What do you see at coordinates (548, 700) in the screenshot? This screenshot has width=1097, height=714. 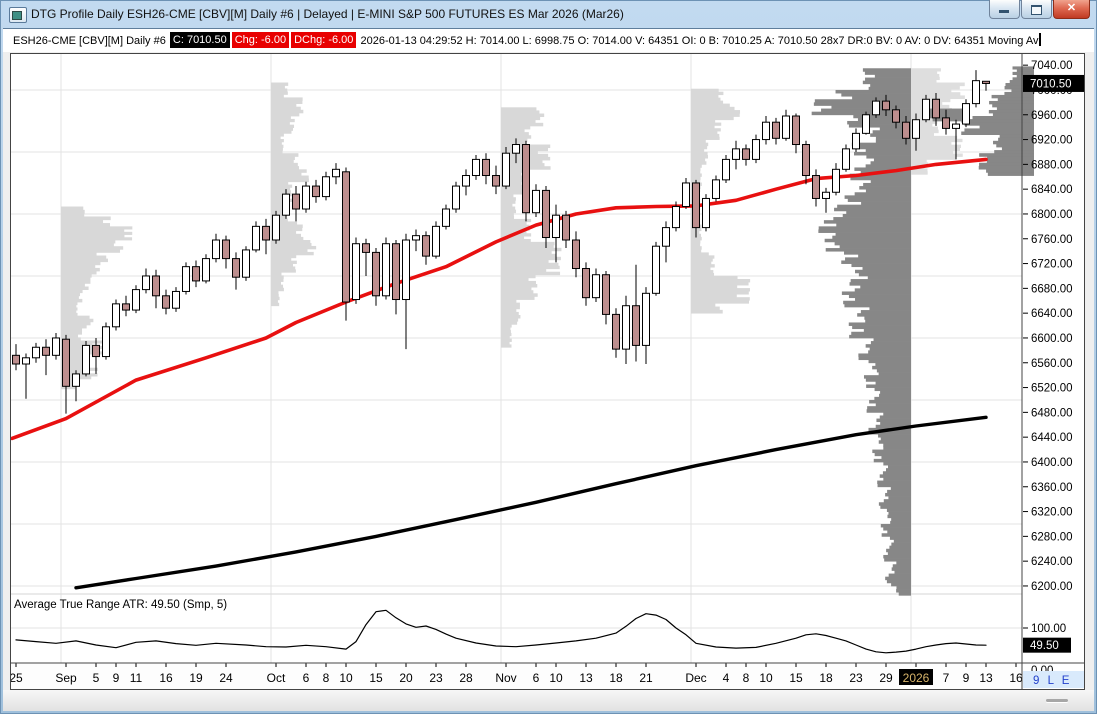 I see `status-bar` at bounding box center [548, 700].